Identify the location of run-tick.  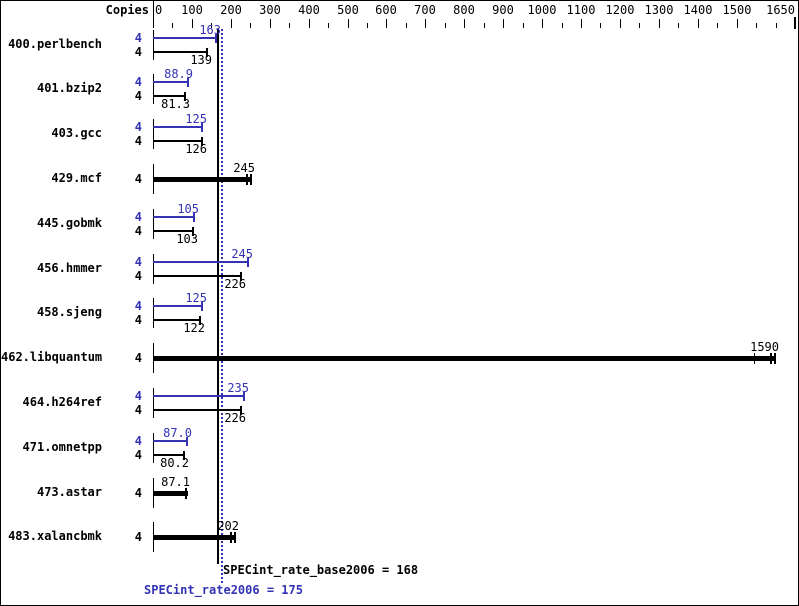
(754, 358).